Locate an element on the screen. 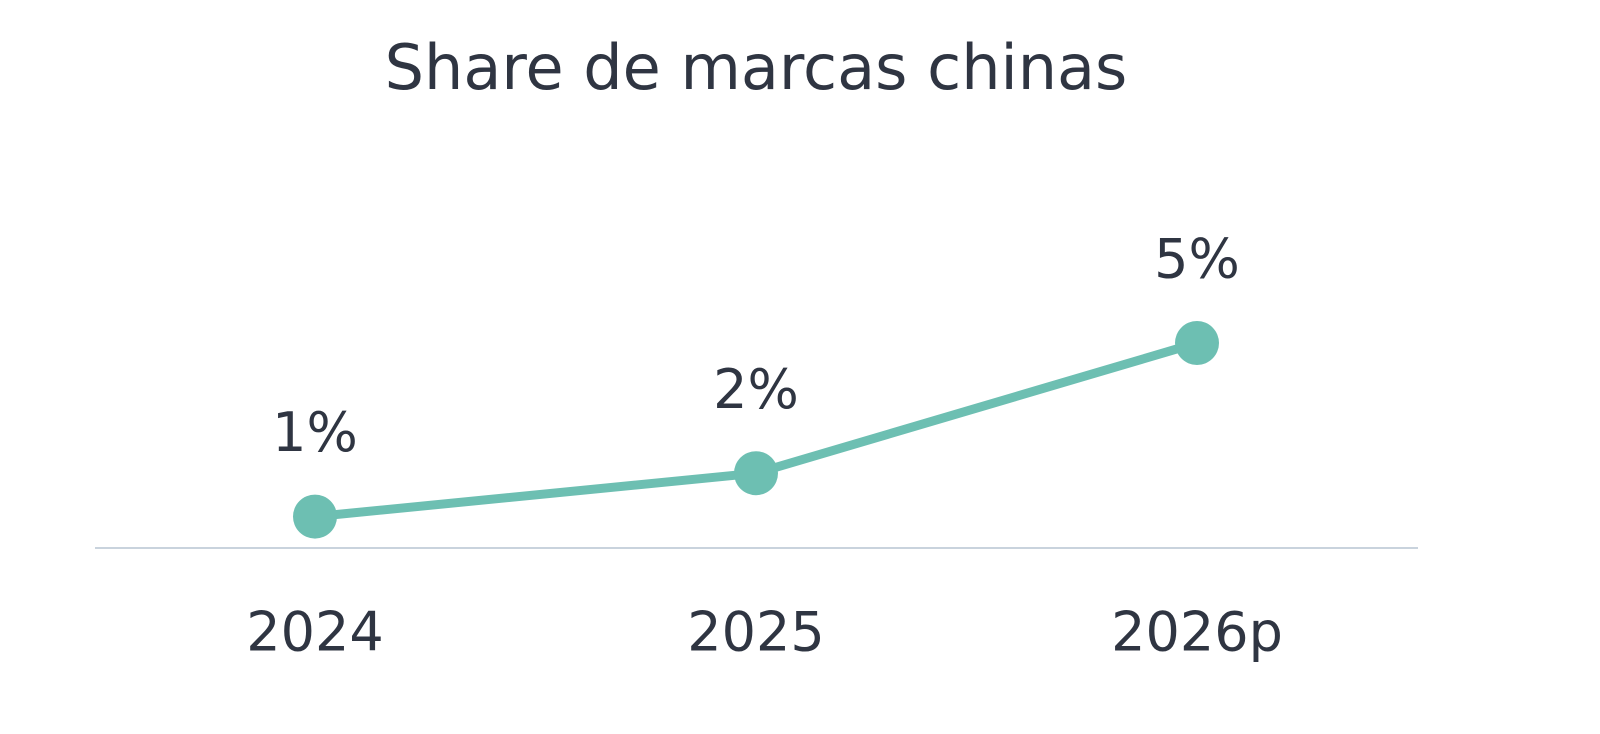  x-tick-label: 2024 is located at coordinates (314, 632).